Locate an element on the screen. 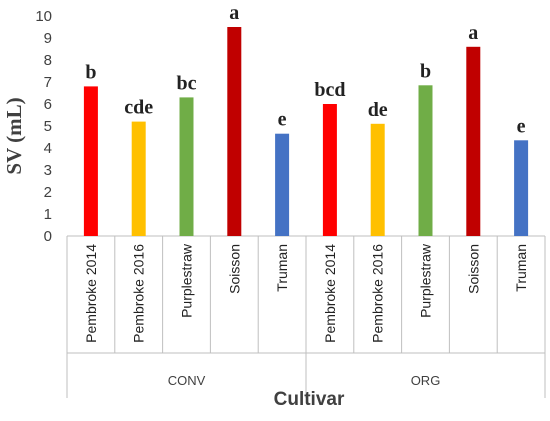 This screenshot has height=421, width=550. y-tick-label: 6 is located at coordinates (48, 104).